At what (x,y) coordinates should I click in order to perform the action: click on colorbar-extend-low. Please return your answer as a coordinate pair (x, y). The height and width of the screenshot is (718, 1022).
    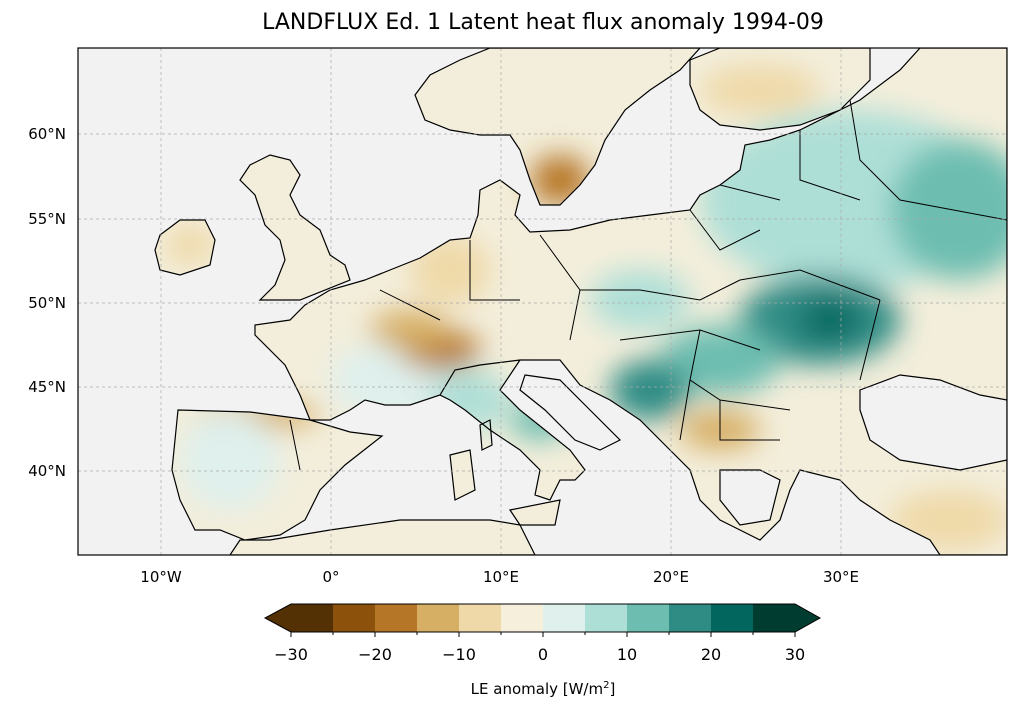
    Looking at the image, I should click on (278, 618).